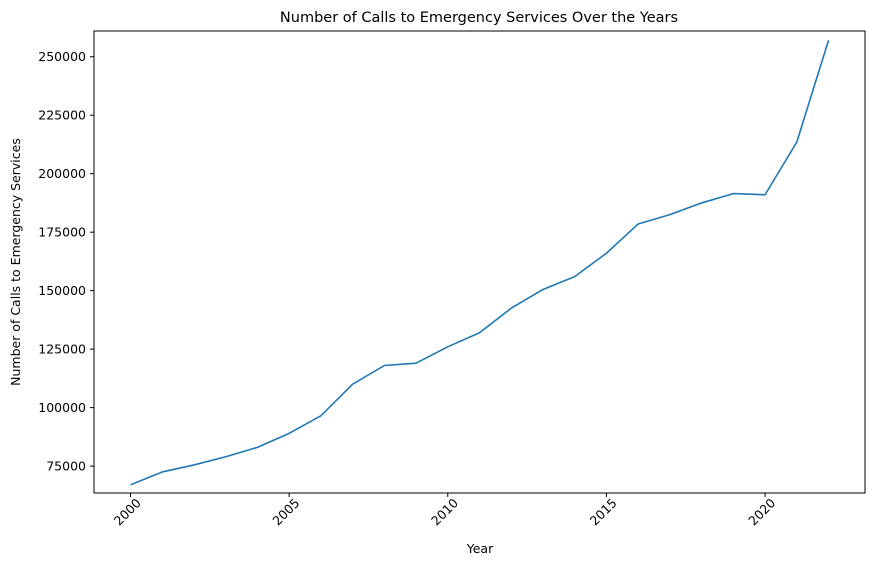  I want to click on x-tick-label: 2020, so click(761, 511).